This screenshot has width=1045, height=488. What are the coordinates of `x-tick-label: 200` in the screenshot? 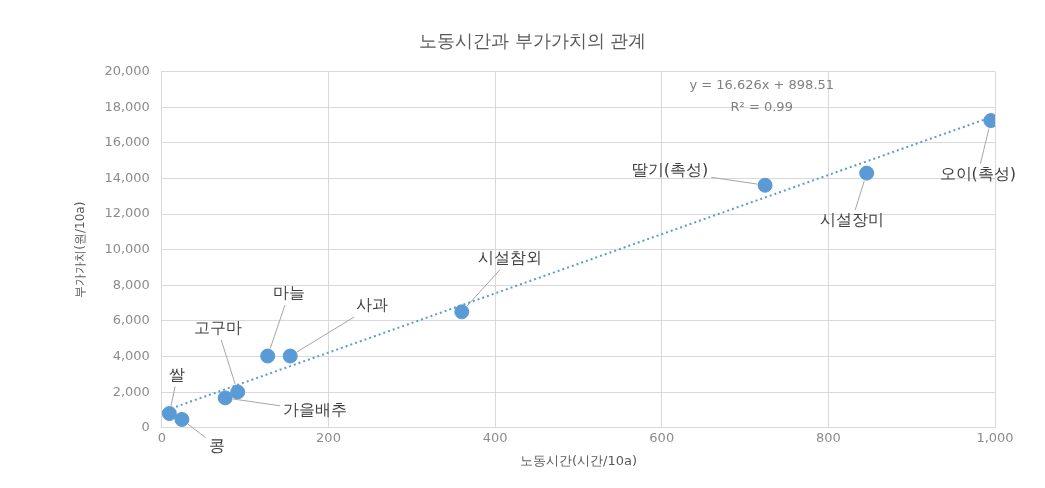 It's located at (328, 437).